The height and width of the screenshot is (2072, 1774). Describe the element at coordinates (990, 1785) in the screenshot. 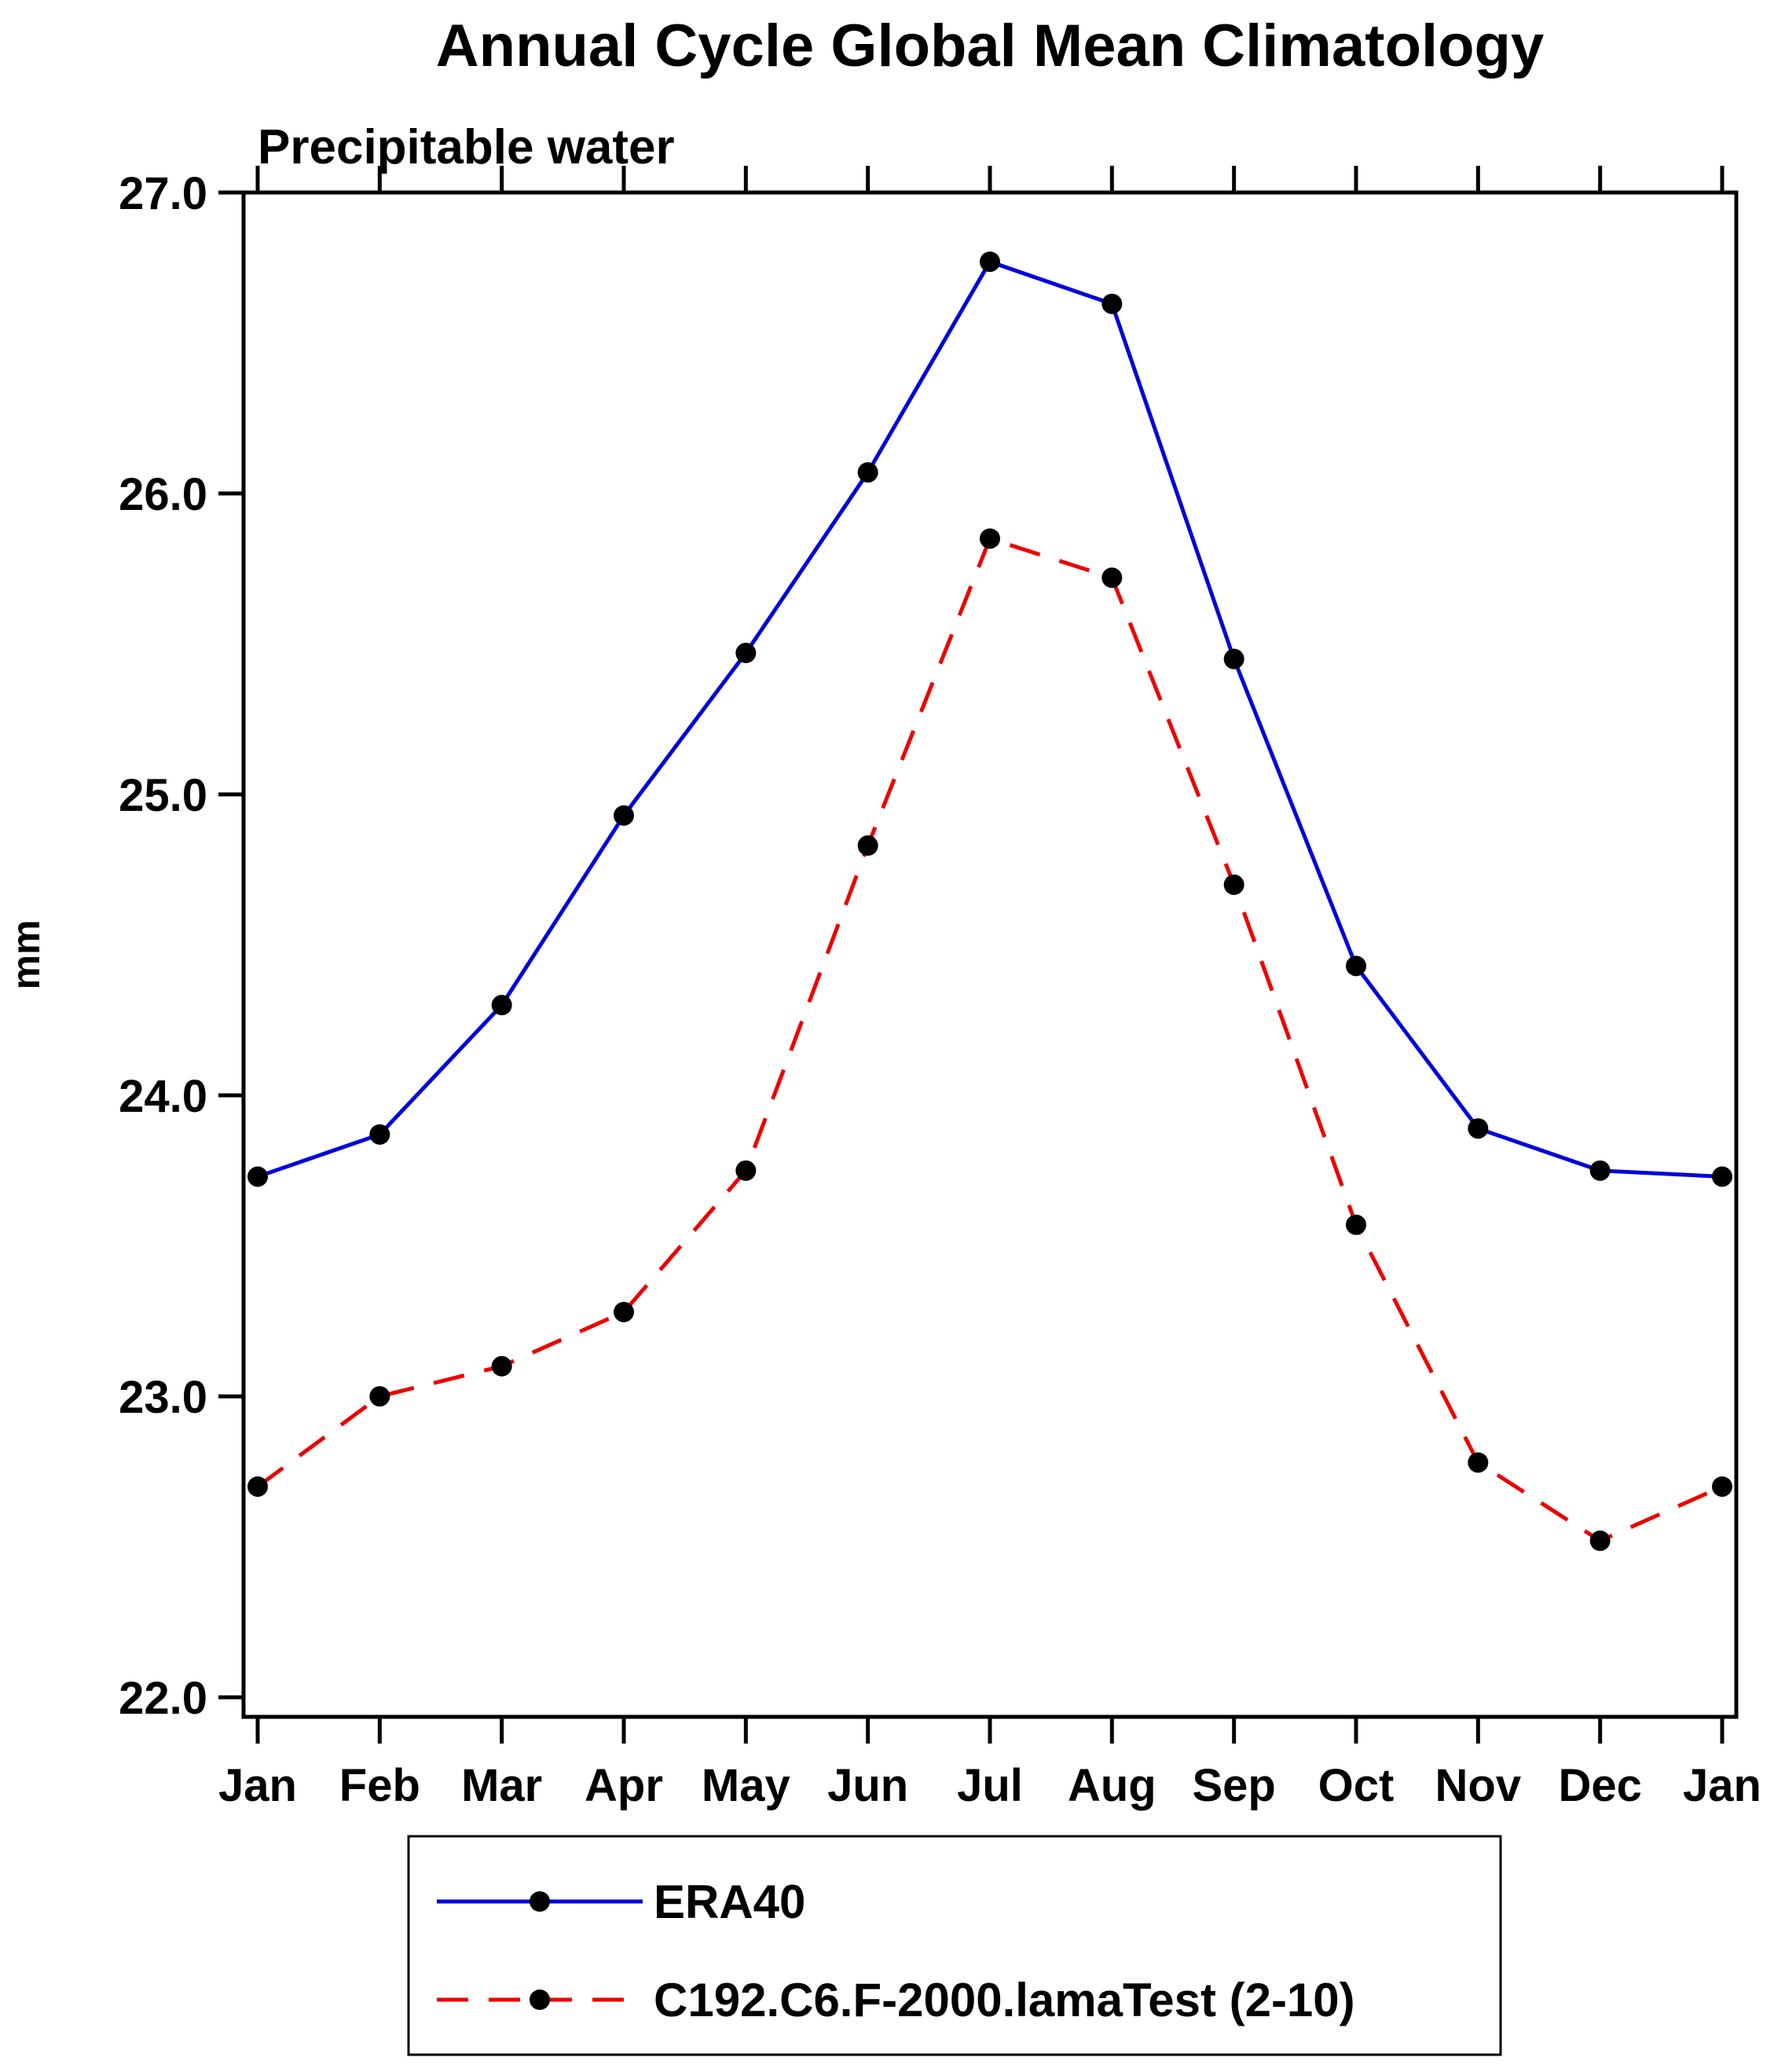

I see `x-tick-label: Jul` at that location.